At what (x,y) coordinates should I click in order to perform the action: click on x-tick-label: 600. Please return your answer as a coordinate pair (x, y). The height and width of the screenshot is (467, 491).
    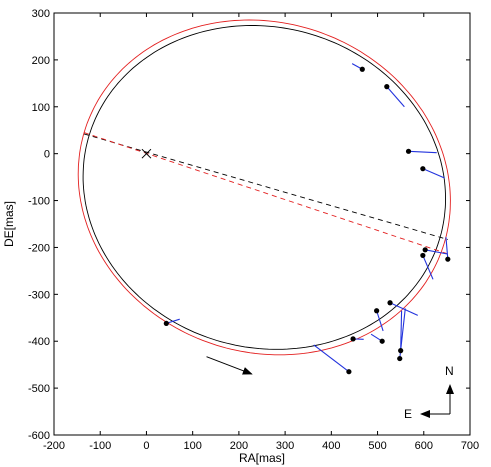
    Looking at the image, I should click on (424, 446).